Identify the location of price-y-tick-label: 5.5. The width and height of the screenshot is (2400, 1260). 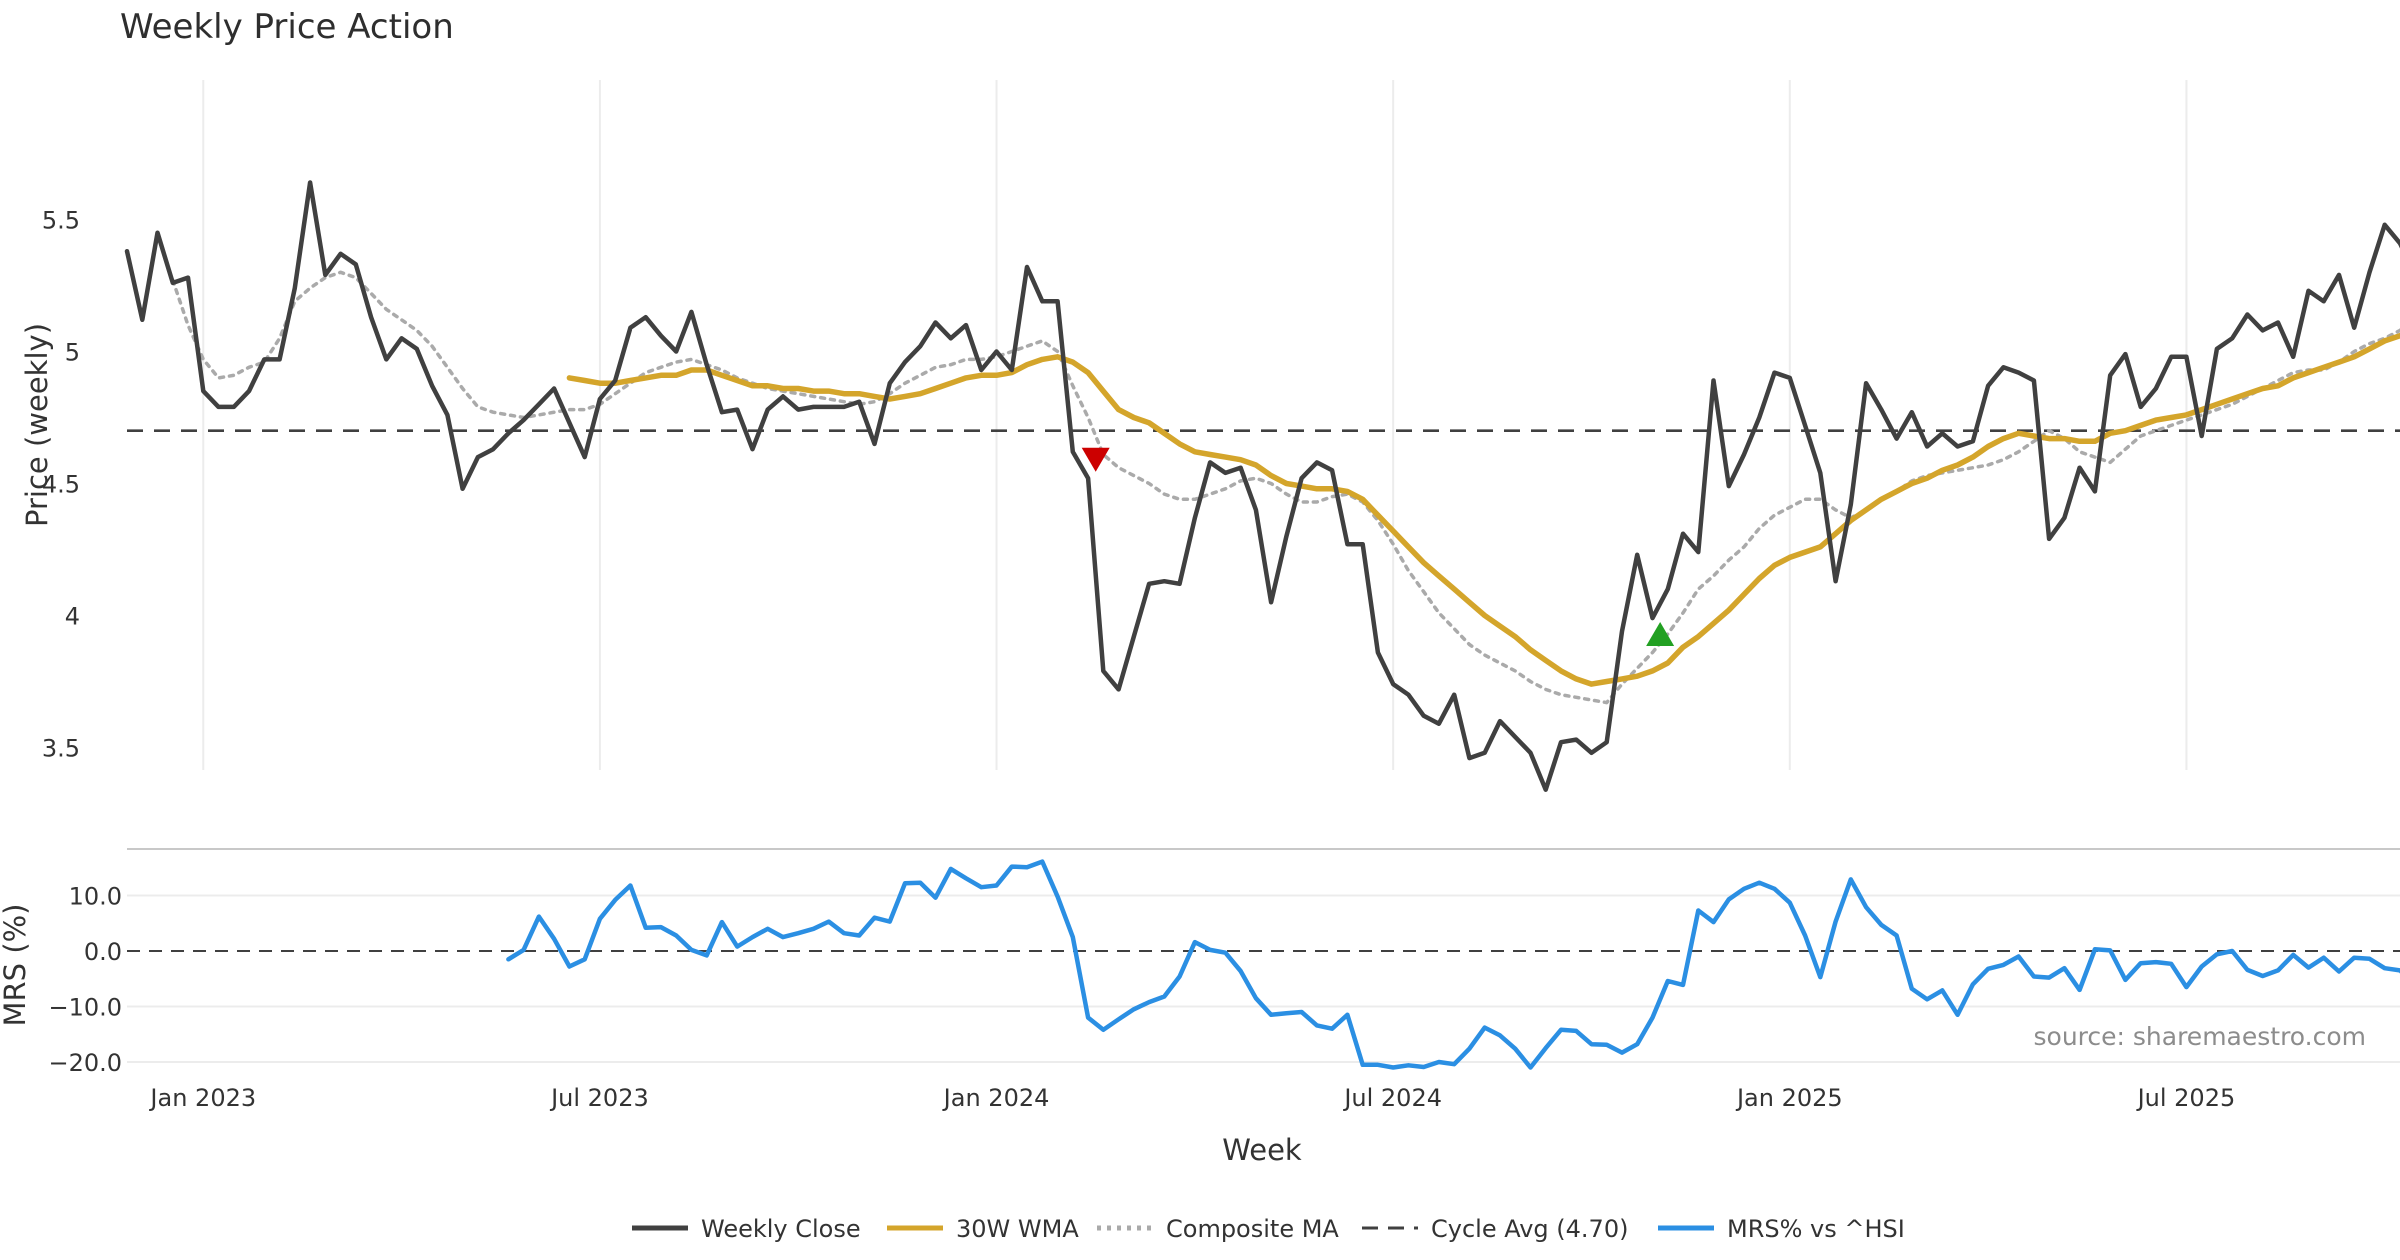
(61, 221).